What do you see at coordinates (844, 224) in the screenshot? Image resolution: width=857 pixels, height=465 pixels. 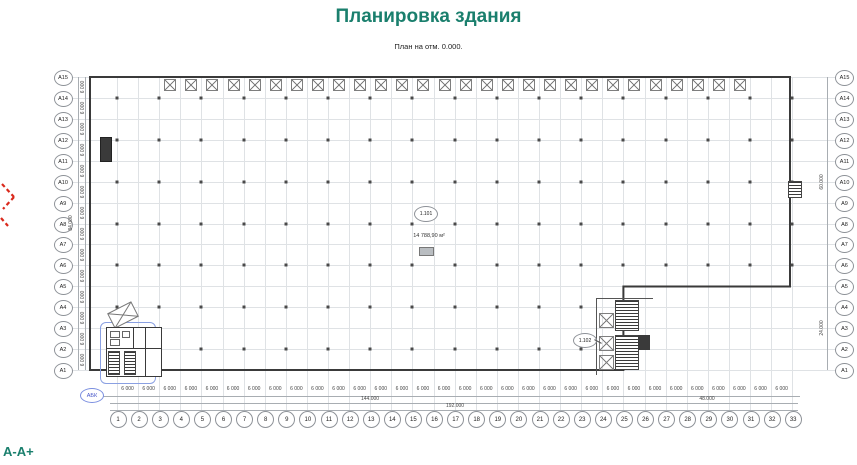 I see `axis-marker-right-А8: А8` at bounding box center [844, 224].